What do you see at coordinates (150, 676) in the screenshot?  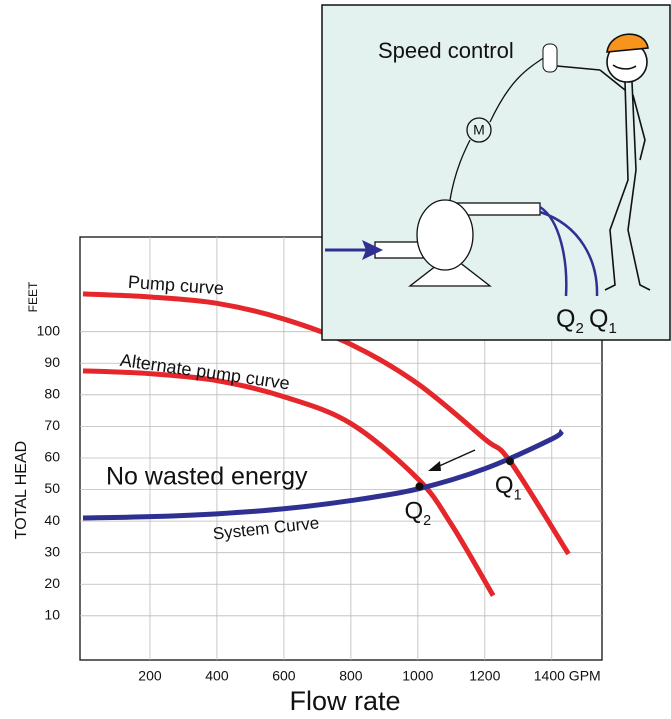 I see `x-tick-label: 200` at bounding box center [150, 676].